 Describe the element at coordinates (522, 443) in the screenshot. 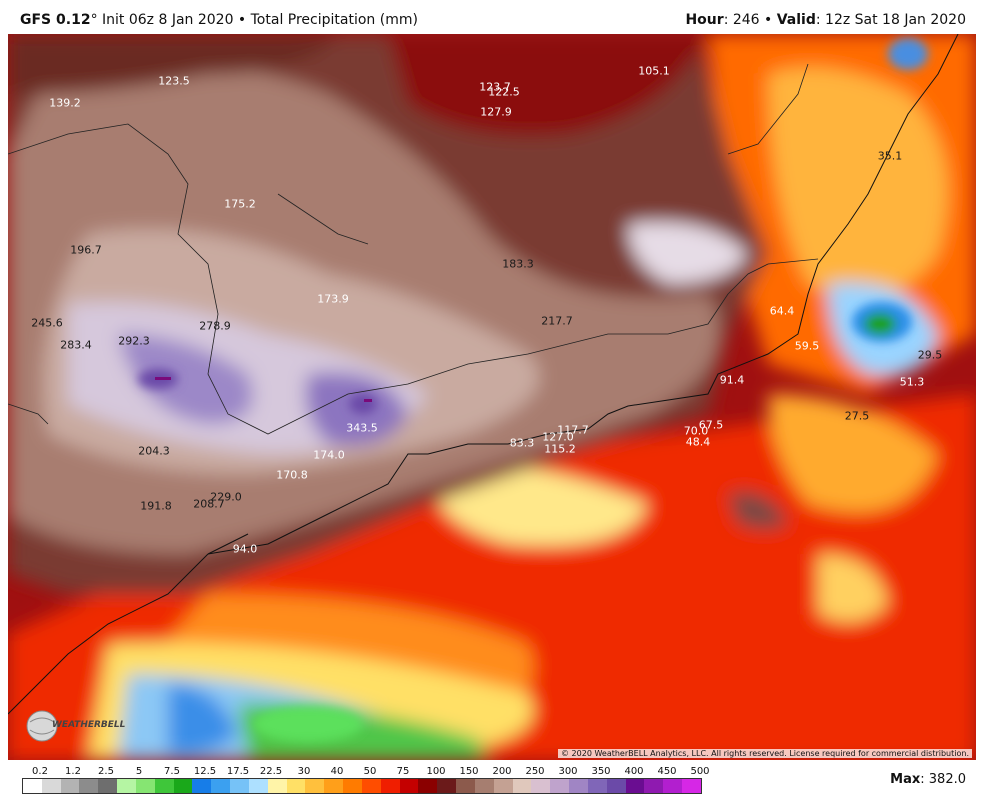

I see `value-label: 83.3` at that location.